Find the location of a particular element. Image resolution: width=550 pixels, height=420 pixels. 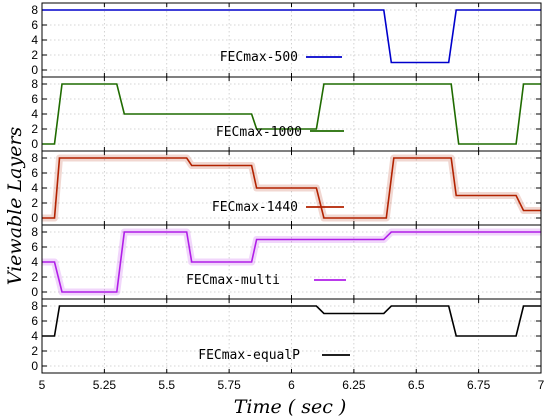

legend-label: FECmax-500 is located at coordinates (259, 57).